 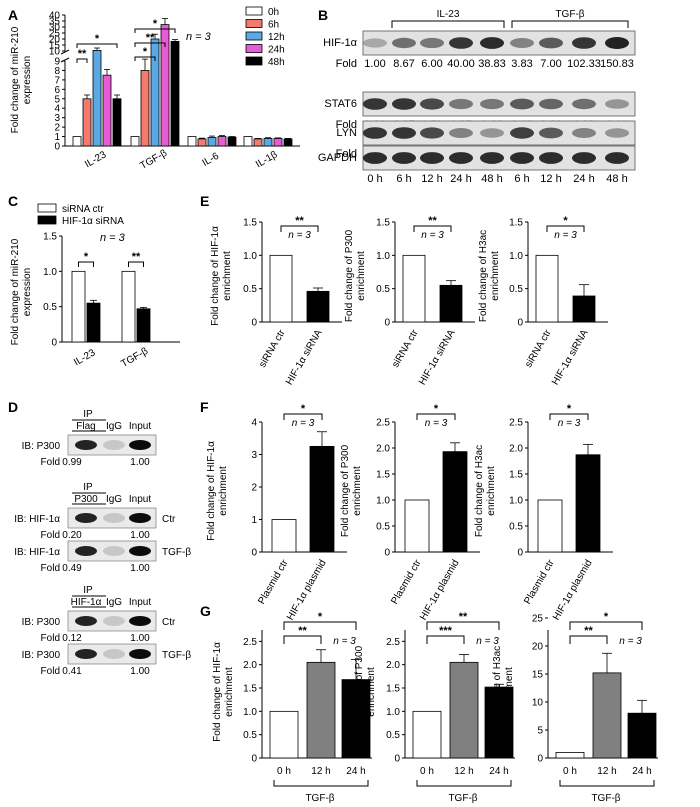 What do you see at coordinates (383, 223) in the screenshot?
I see `E2-y-tick-label: 1.5` at bounding box center [383, 223].